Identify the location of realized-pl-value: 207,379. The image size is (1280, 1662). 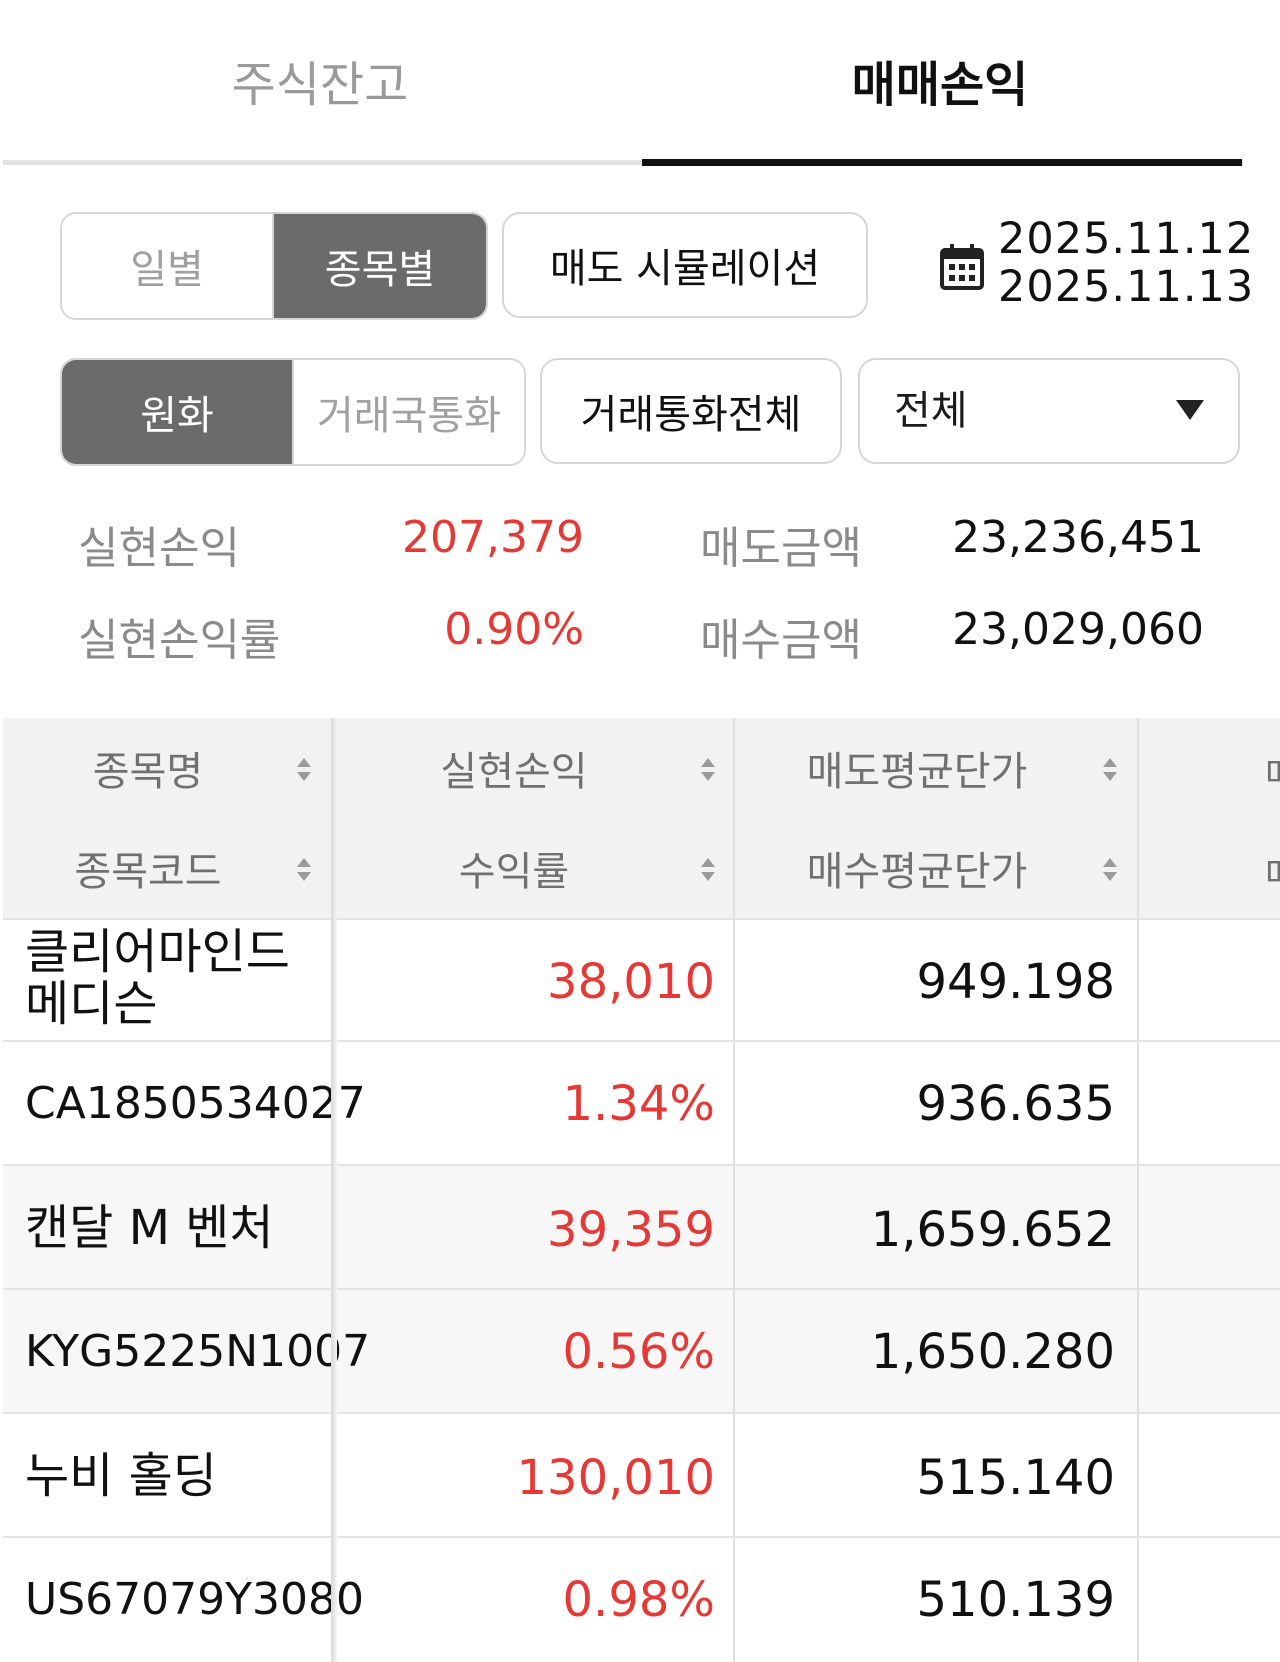
(493, 537).